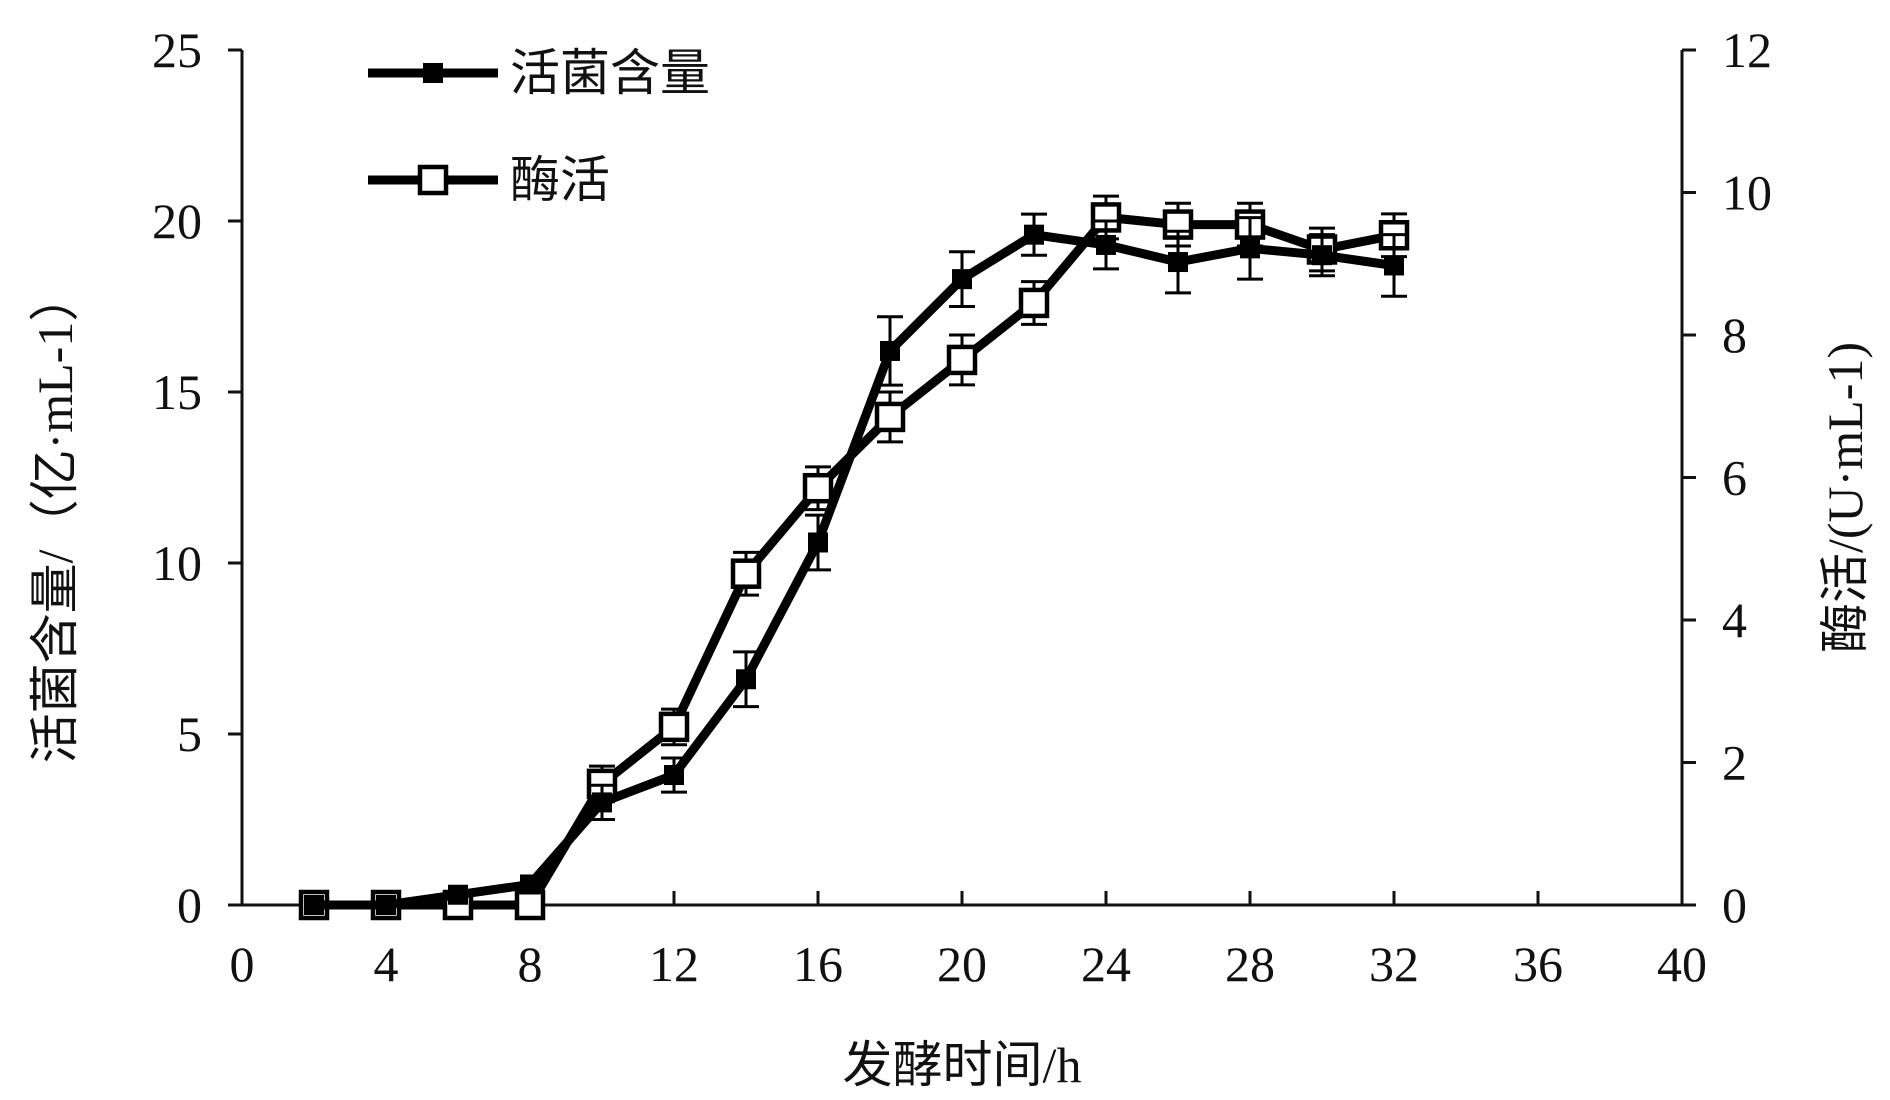 Image resolution: width=1890 pixels, height=1100 pixels. Describe the element at coordinates (177, 563) in the screenshot. I see `y-left-tick-label: 10` at that location.